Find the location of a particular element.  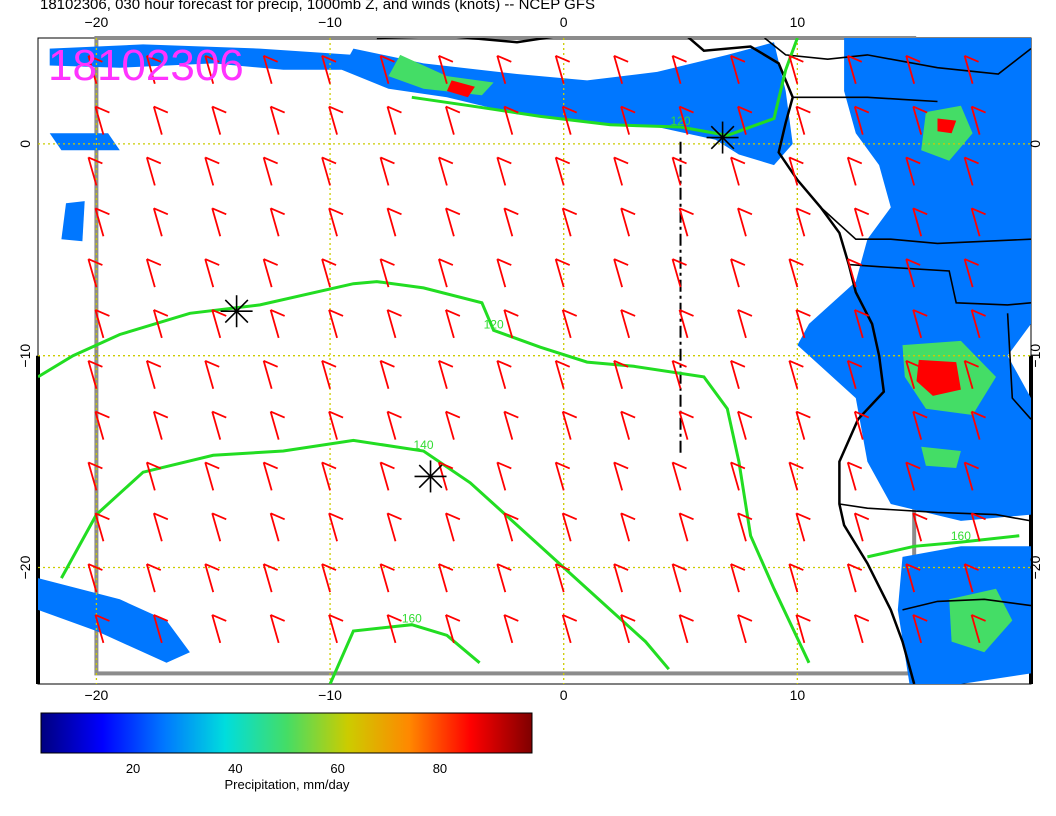

lon-tick-label-top: 10 is located at coordinates (798, 22).